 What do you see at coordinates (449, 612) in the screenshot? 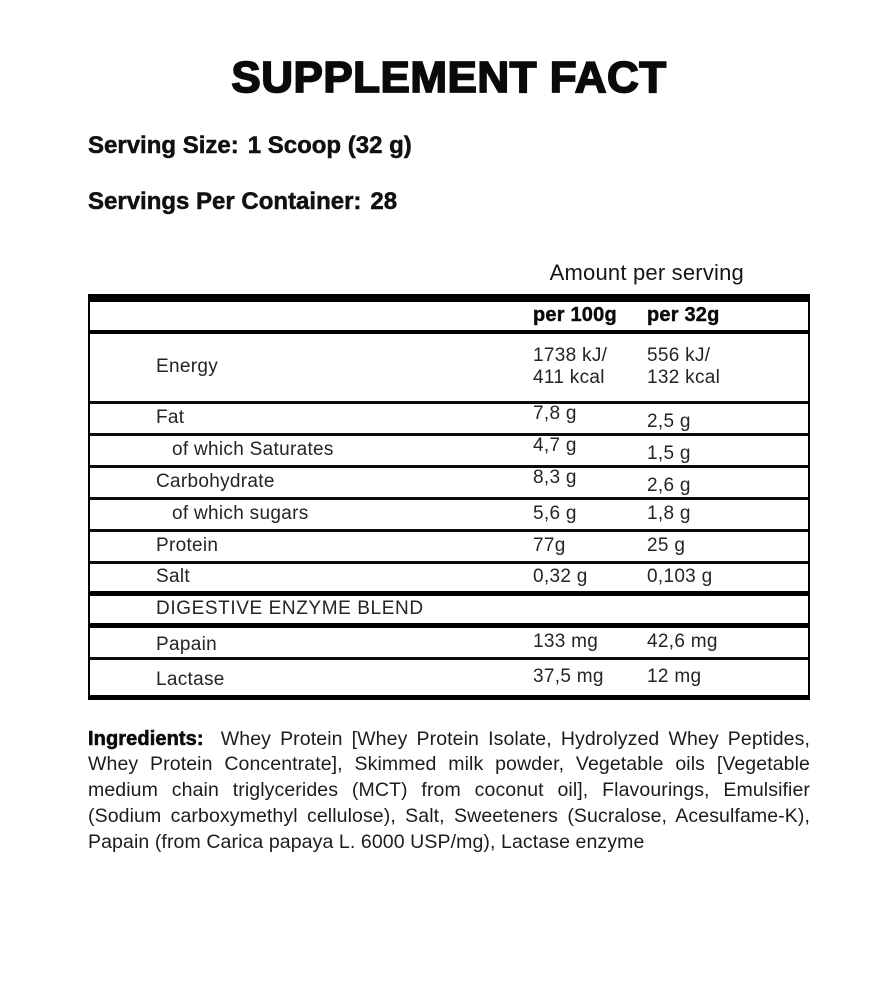
I see `table-row-digestive-enzyme-blend: DIGESTIVE ENZYME BLEND` at bounding box center [449, 612].